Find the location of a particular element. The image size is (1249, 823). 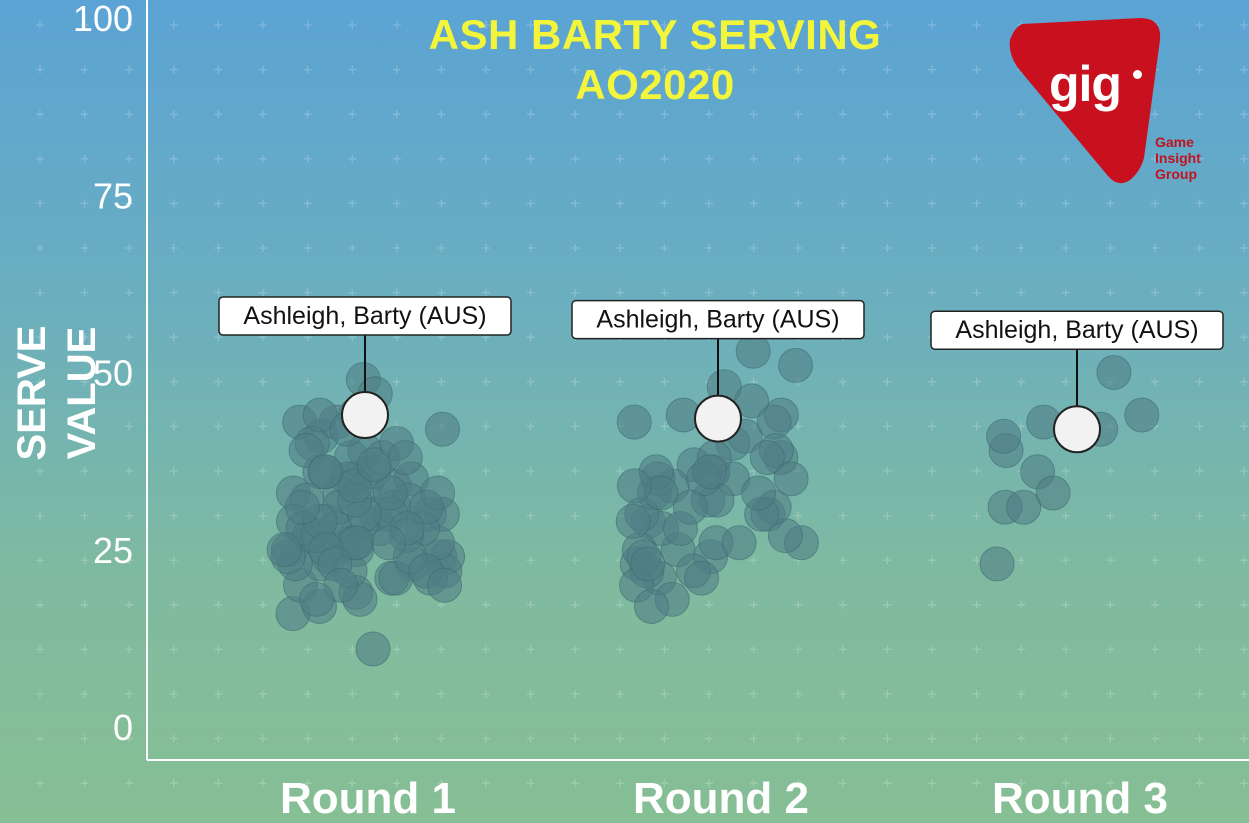

y-axis-label: SERVE VALUE is located at coordinates (57, 393).